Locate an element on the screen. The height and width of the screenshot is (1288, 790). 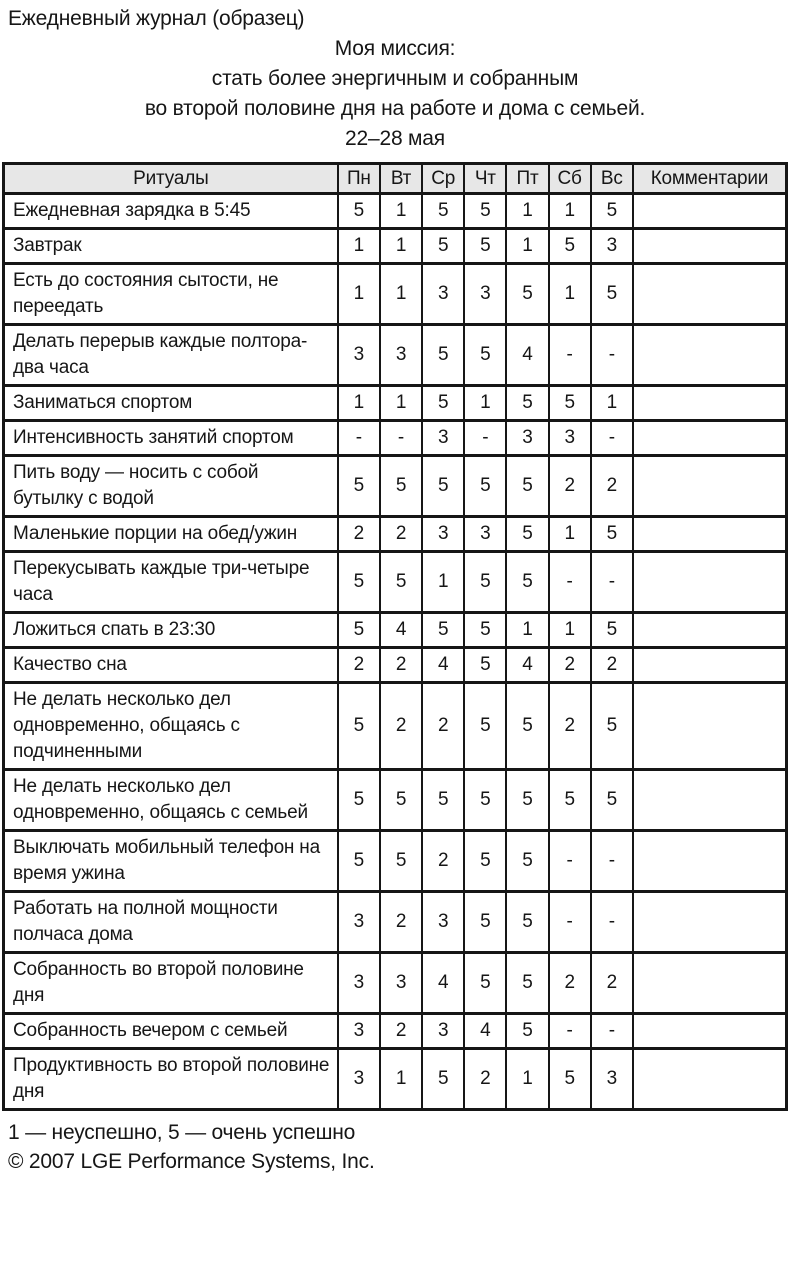
ritual-cell: Ежедневная зарядка в 5:45 is located at coordinates (170, 211).